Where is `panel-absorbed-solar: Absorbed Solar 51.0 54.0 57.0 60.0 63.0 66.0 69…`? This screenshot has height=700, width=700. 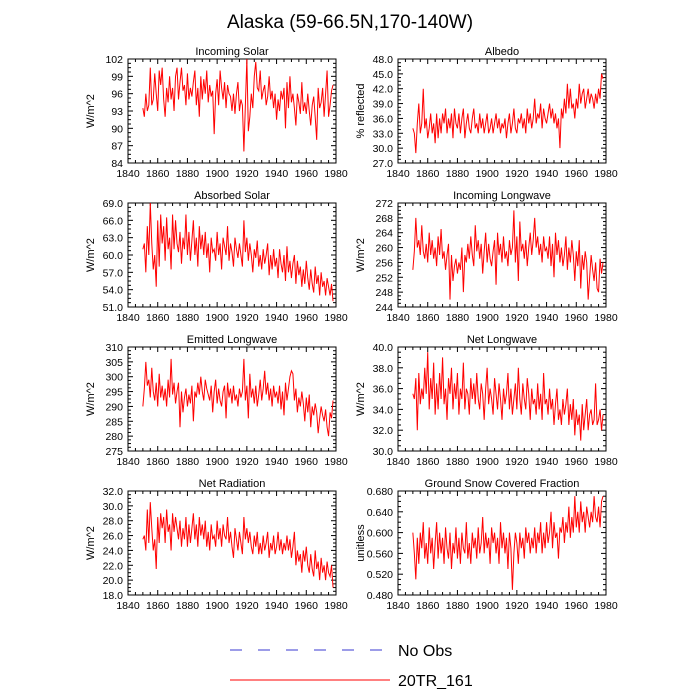 panel-absorbed-solar: Absorbed Solar 51.0 54.0 57.0 60.0 63.0 66.0 69… is located at coordinates (216, 257).